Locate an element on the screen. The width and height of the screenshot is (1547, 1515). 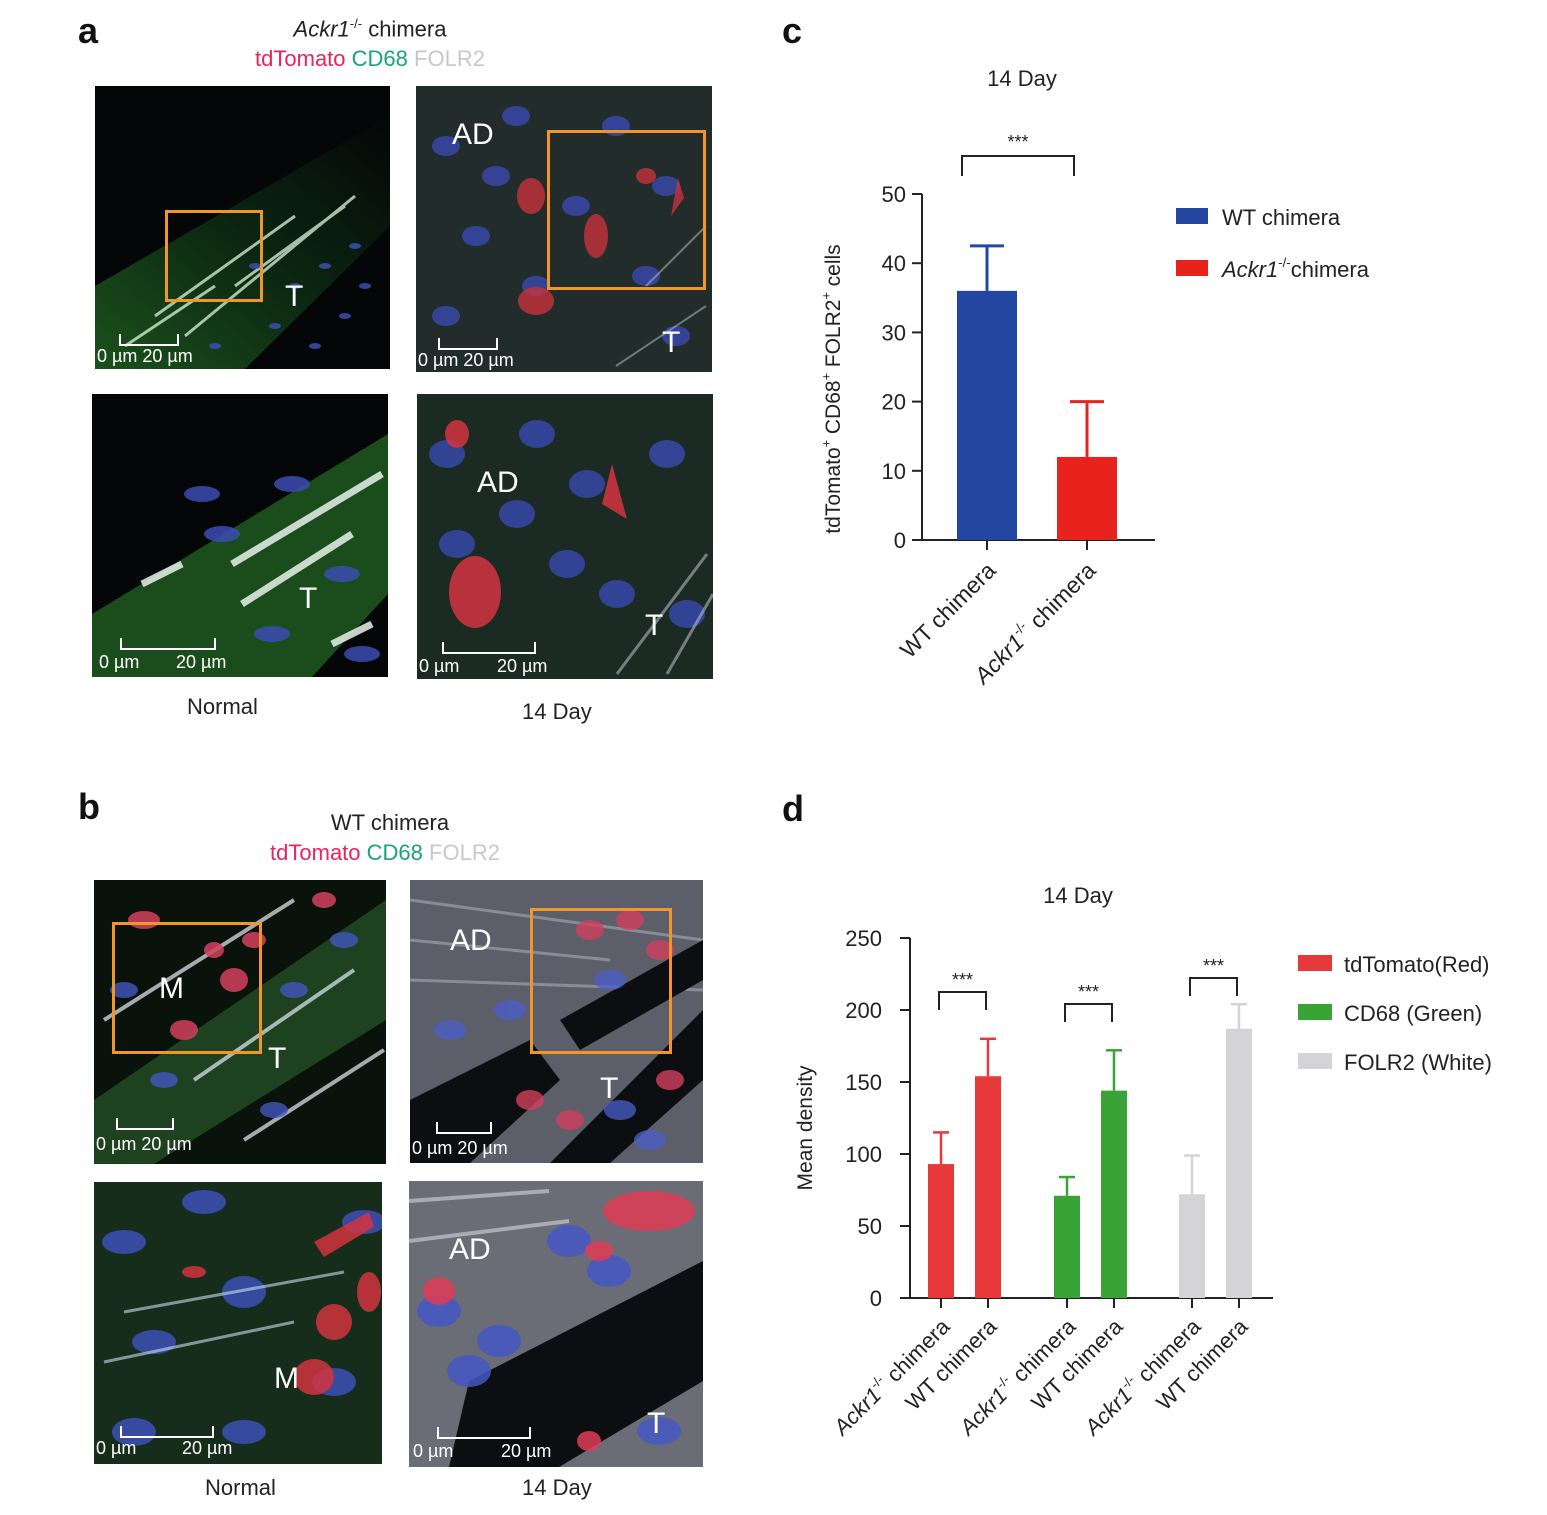
chart-c-y-tick-label: 0 is located at coordinates (900, 540).